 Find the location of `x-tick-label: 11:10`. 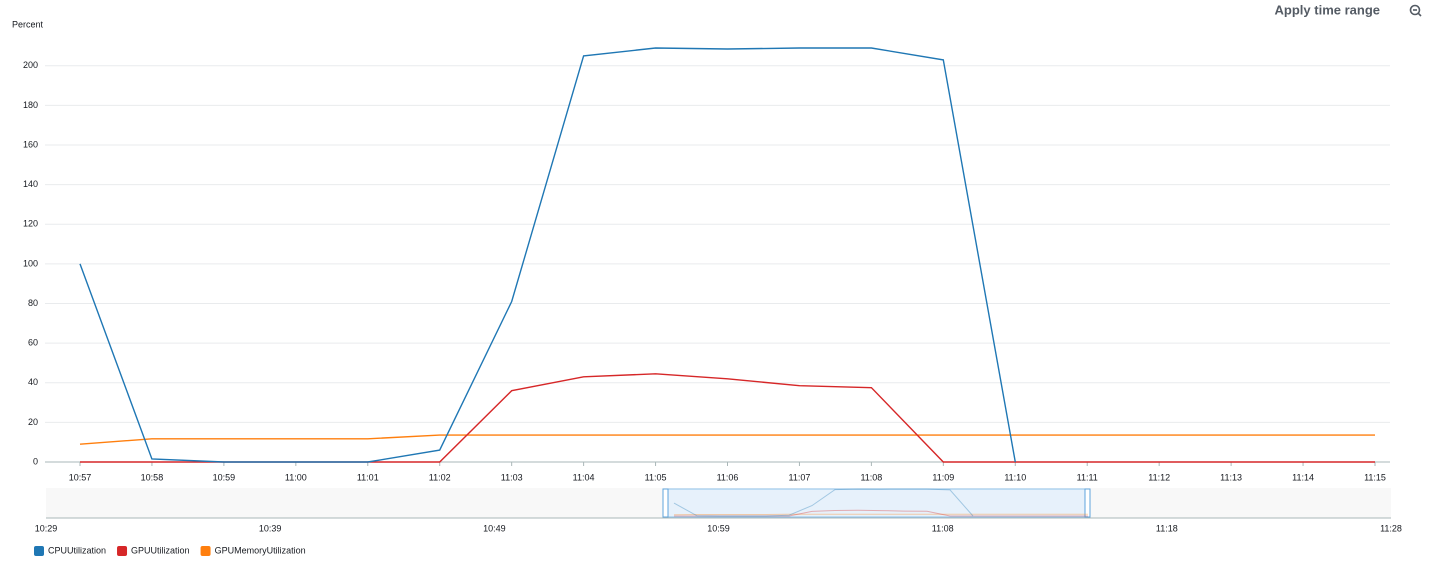

x-tick-label: 11:10 is located at coordinates (1015, 477).